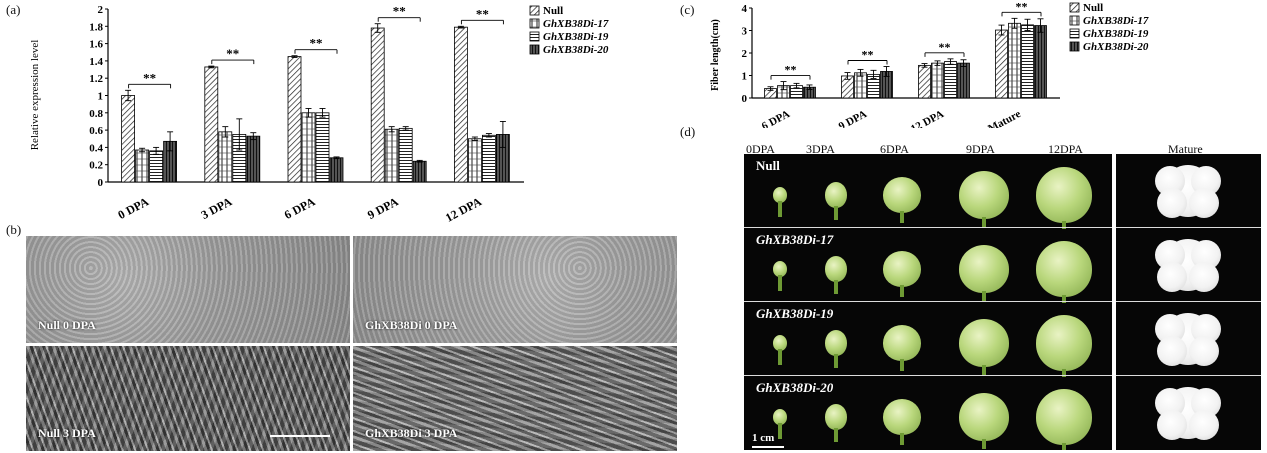 This screenshot has width=1267, height=453. I want to click on sem-scale-bar, so click(300, 436).